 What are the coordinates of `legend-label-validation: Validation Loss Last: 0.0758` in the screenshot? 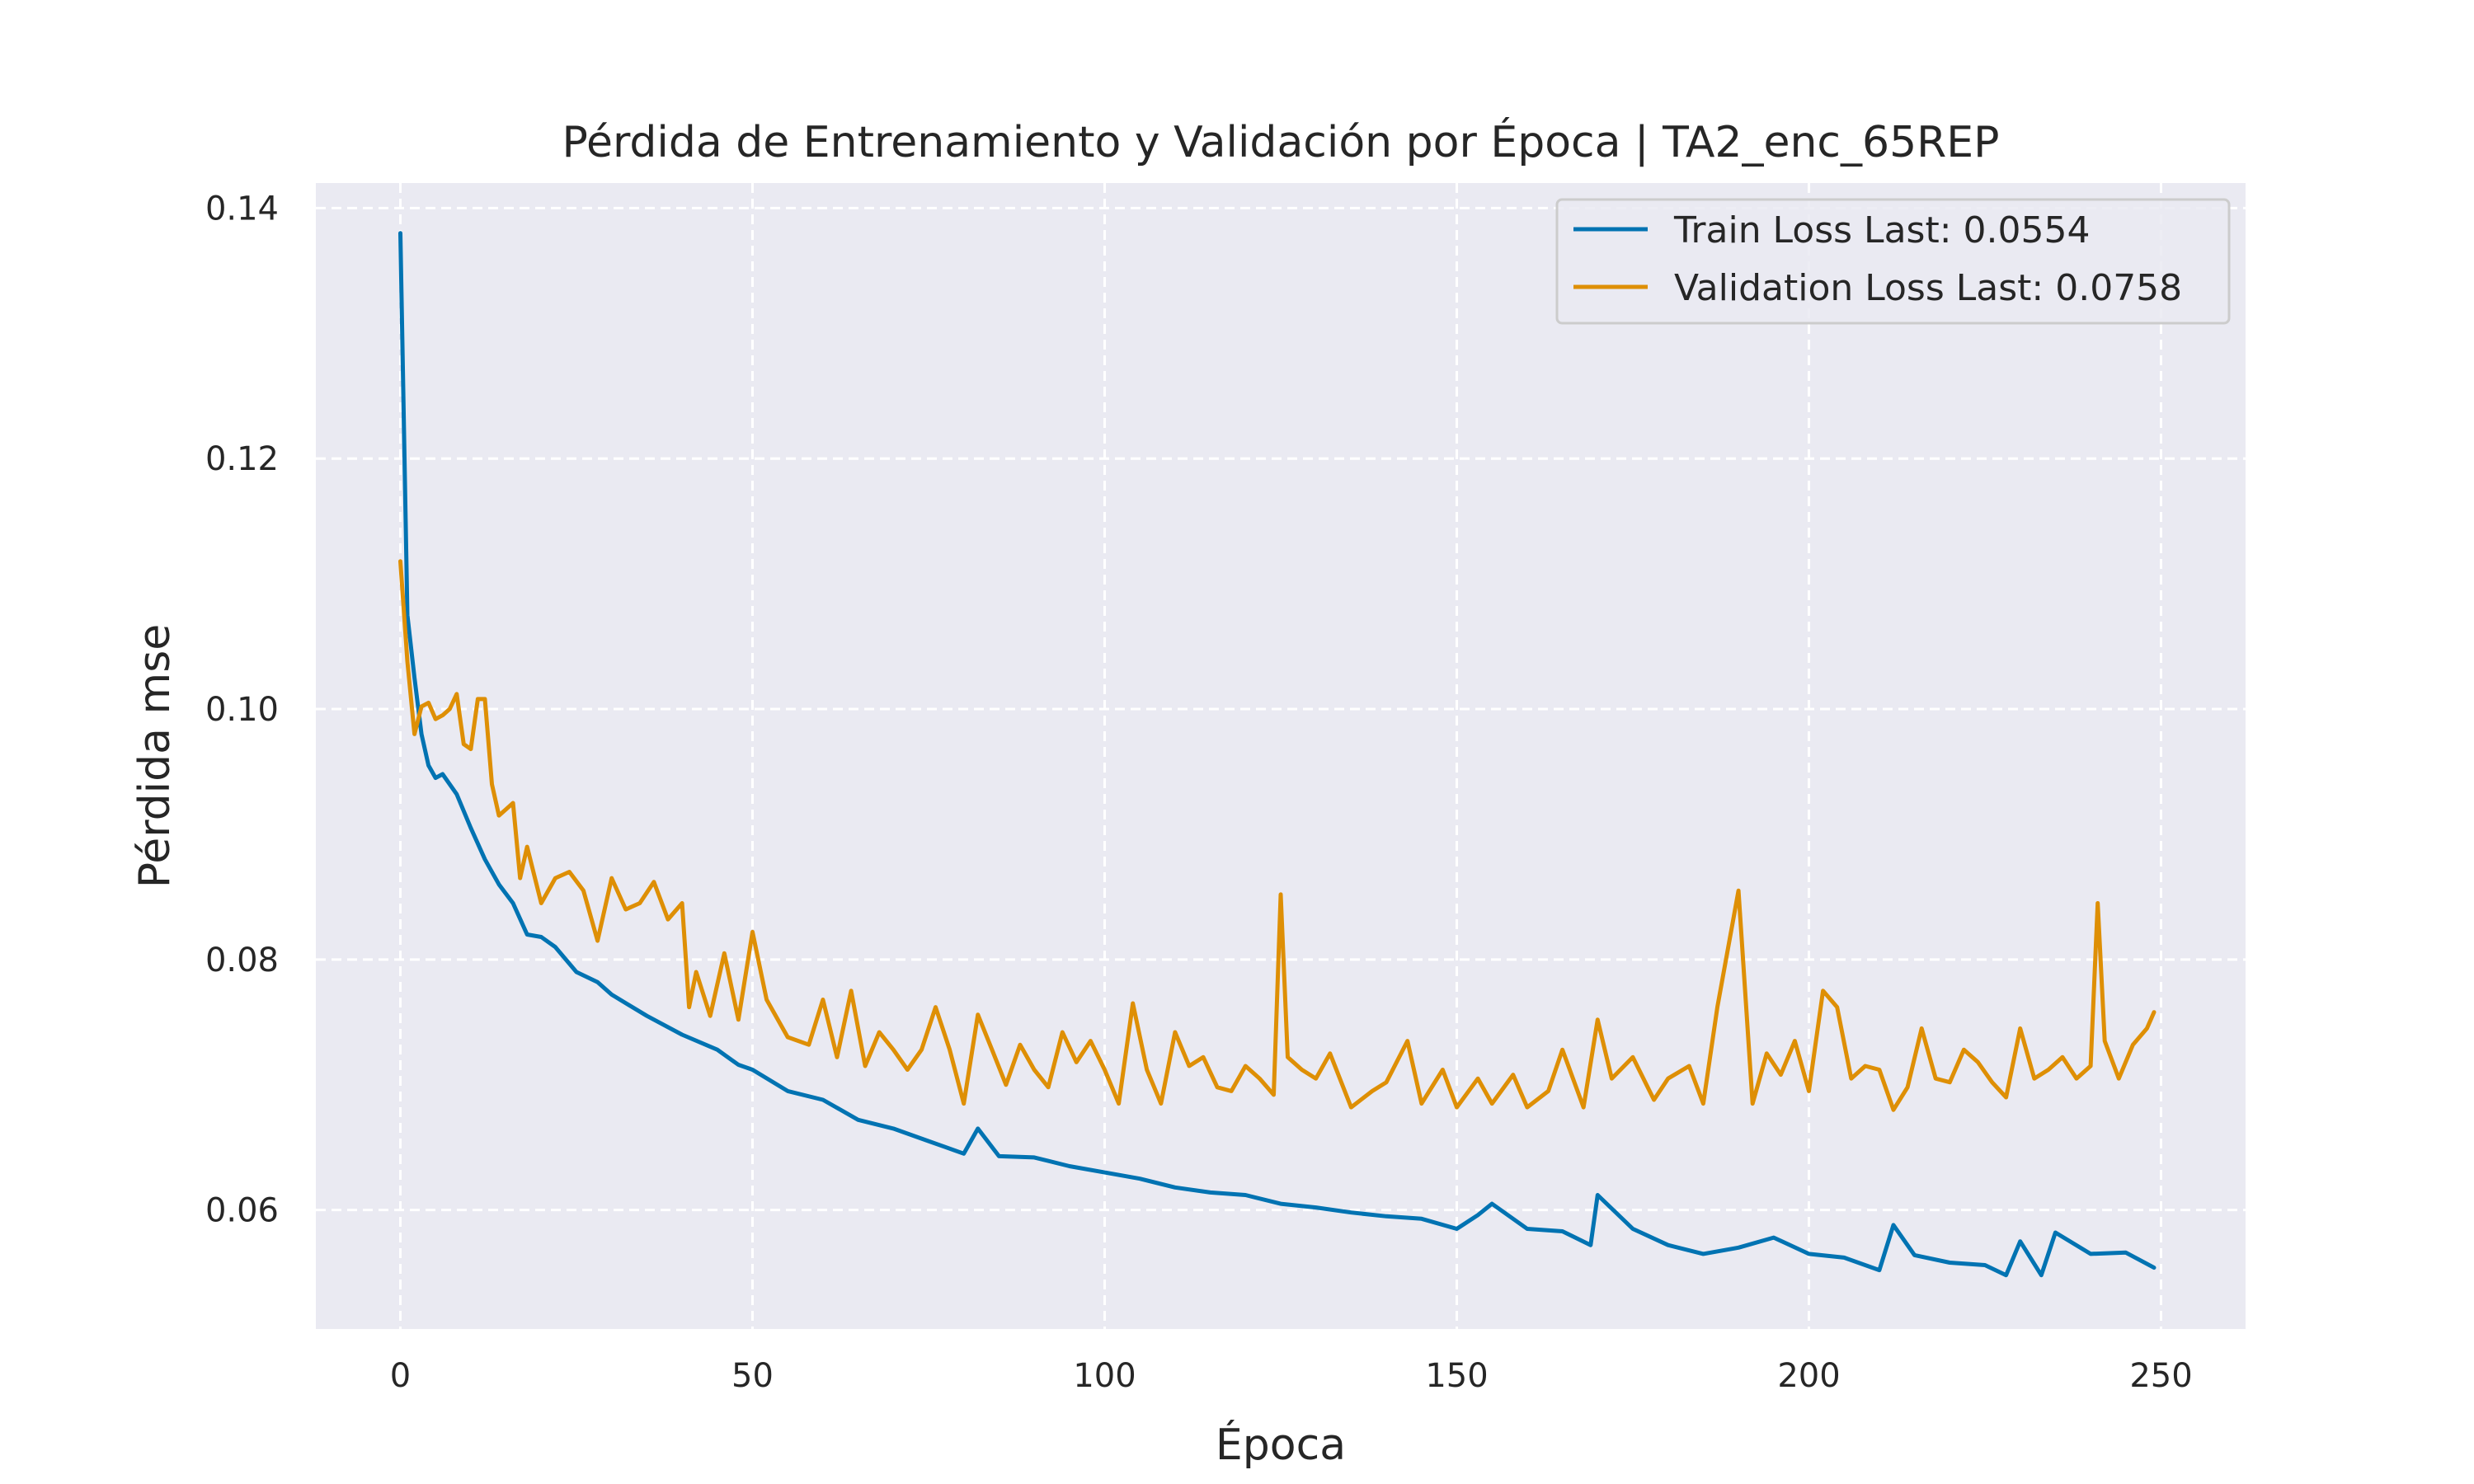 It's located at (1928, 288).